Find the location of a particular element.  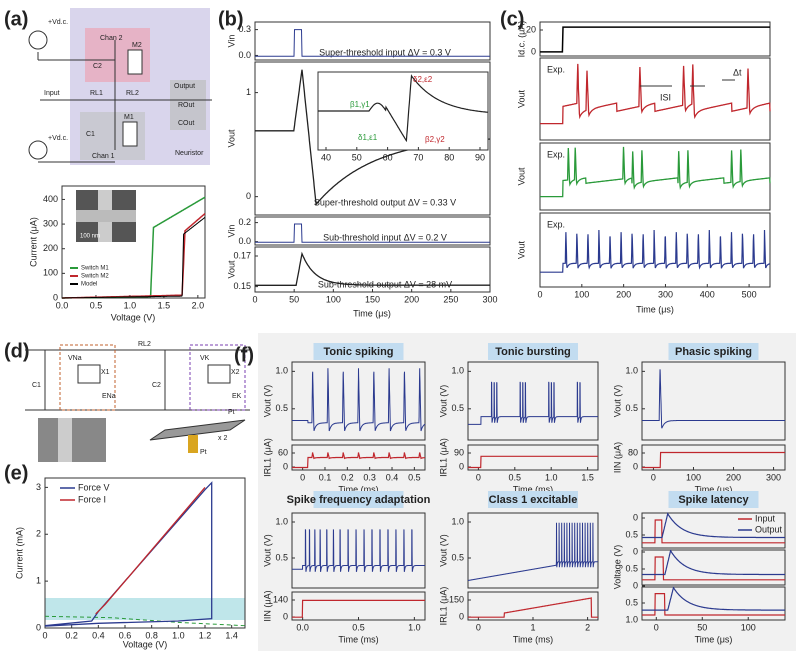

parameter-label: δ2,ε2 is located at coordinates (423, 79).